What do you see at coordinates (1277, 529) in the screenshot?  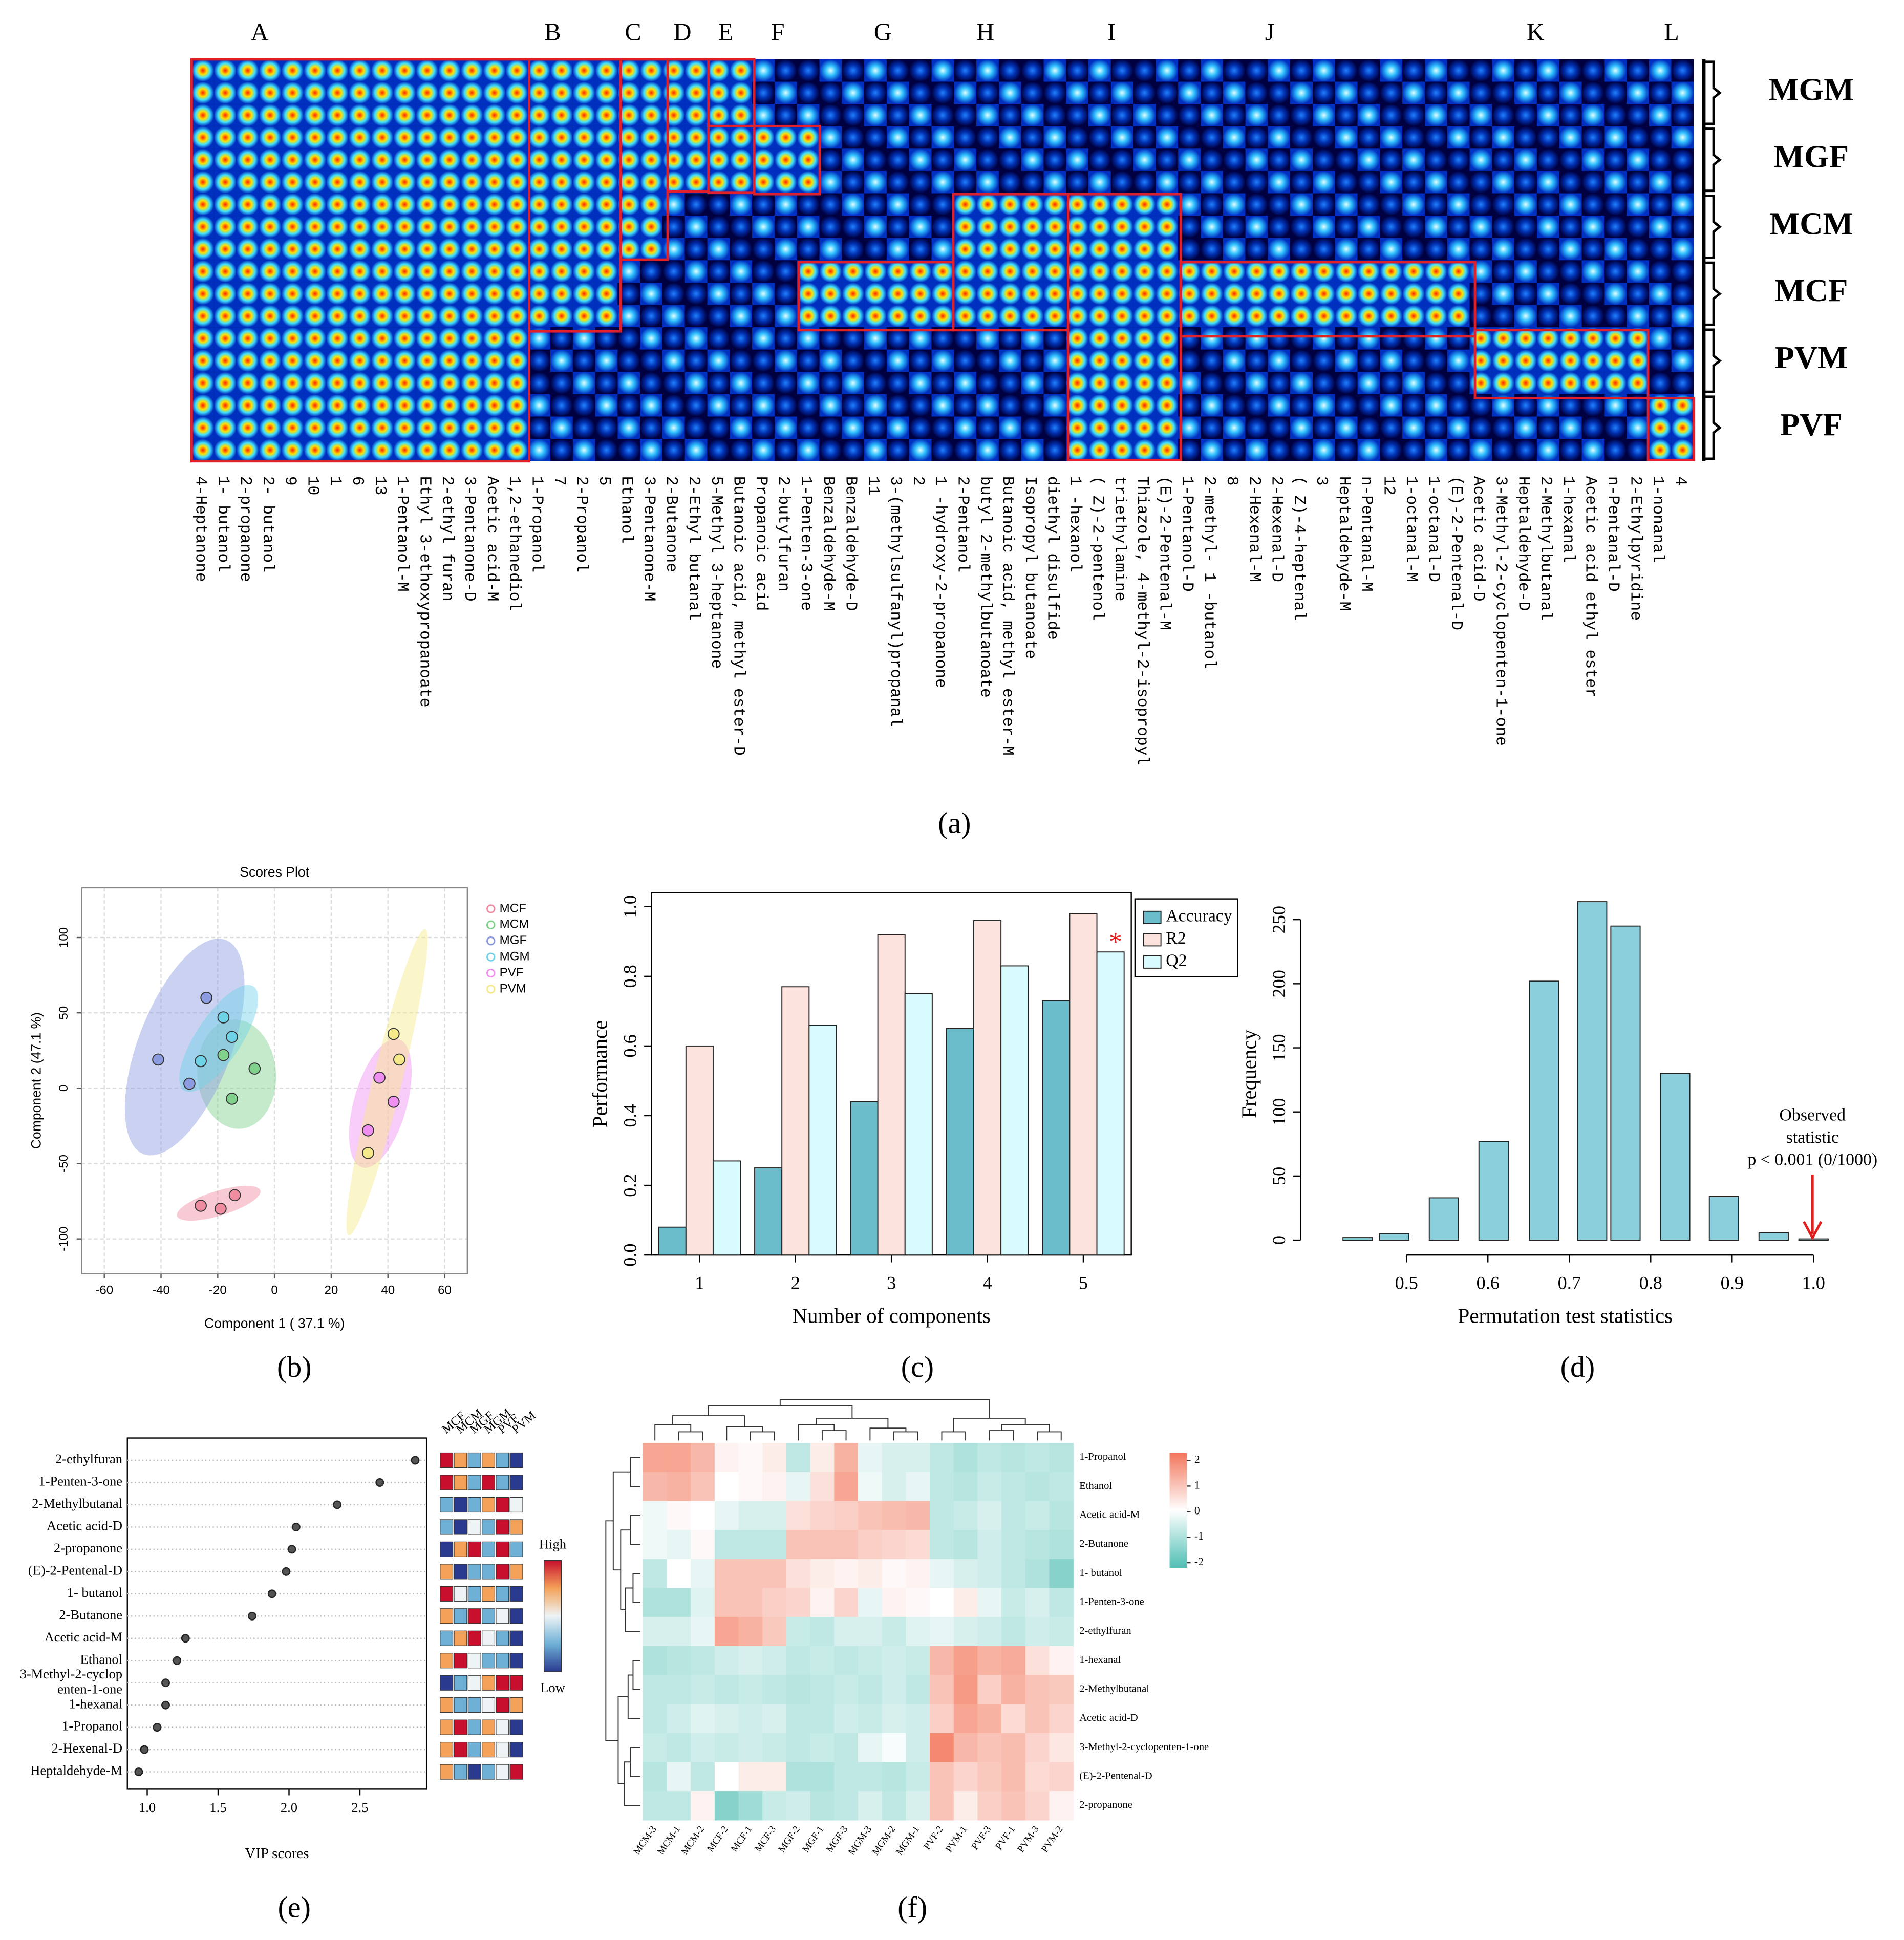 I see `column-label: 2-Hexenal-D` at bounding box center [1277, 529].